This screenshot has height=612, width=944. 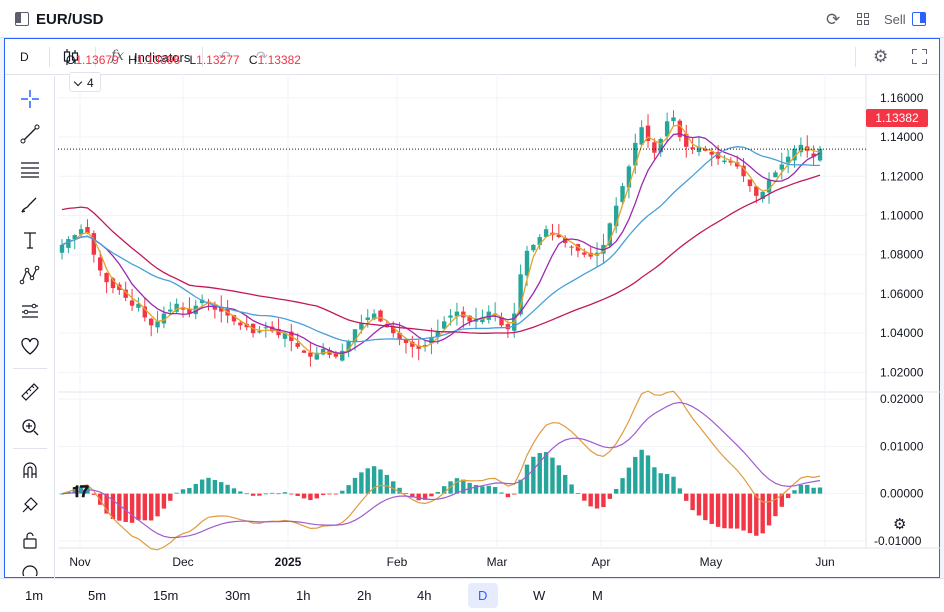 What do you see at coordinates (30, 275) in the screenshot?
I see `pattern-icon` at bounding box center [30, 275].